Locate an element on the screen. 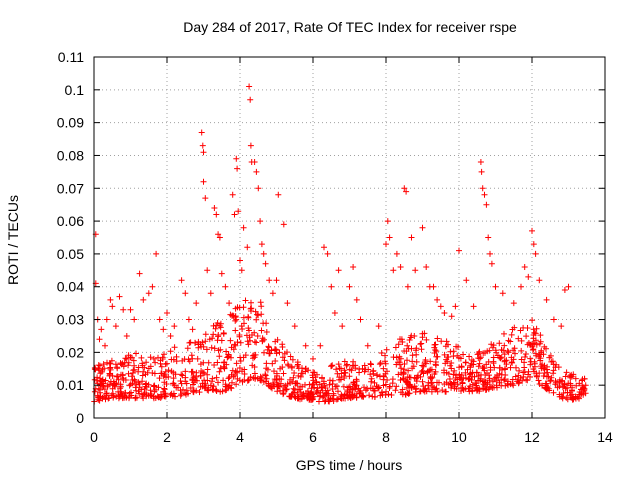  y-tick-label: 0.08 is located at coordinates (70, 155).